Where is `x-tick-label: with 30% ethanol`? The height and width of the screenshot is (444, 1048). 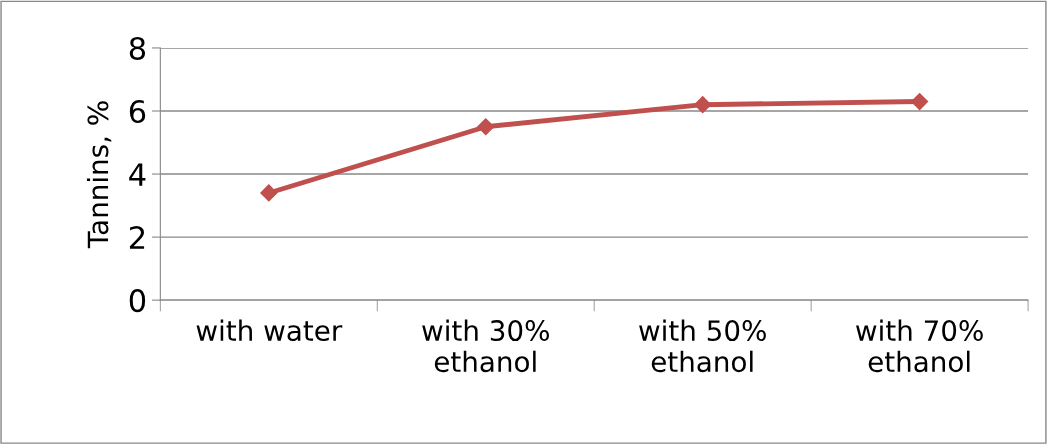
x-tick-label: with 30% ethanol is located at coordinates (485, 346).